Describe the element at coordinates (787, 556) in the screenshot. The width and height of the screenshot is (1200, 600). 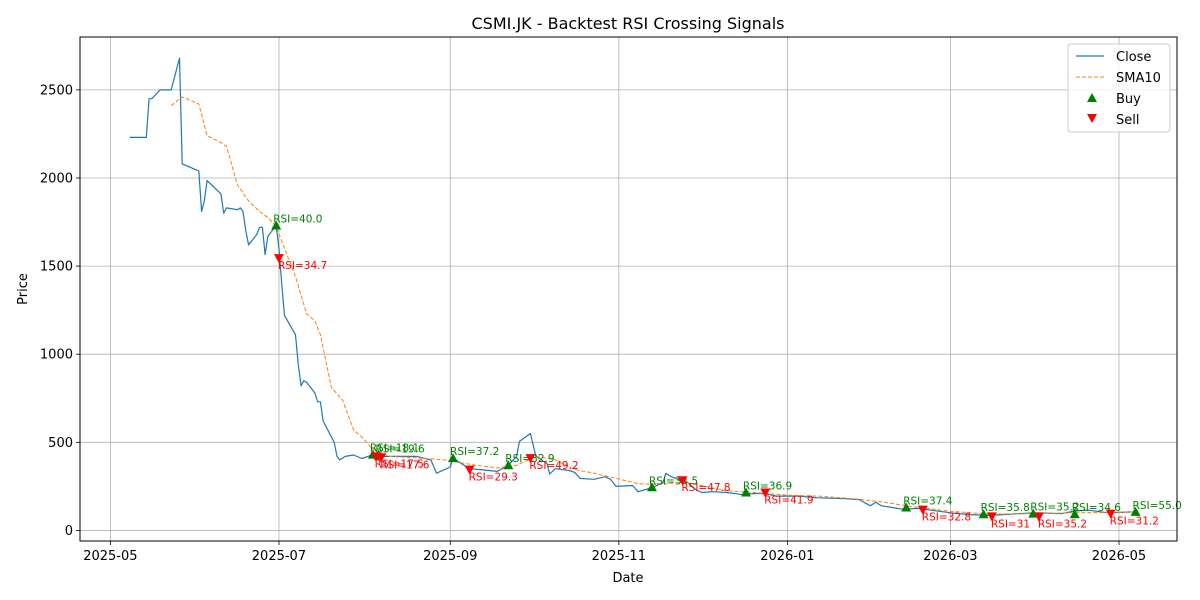
I see `x-tick-label: 2026-01` at that location.